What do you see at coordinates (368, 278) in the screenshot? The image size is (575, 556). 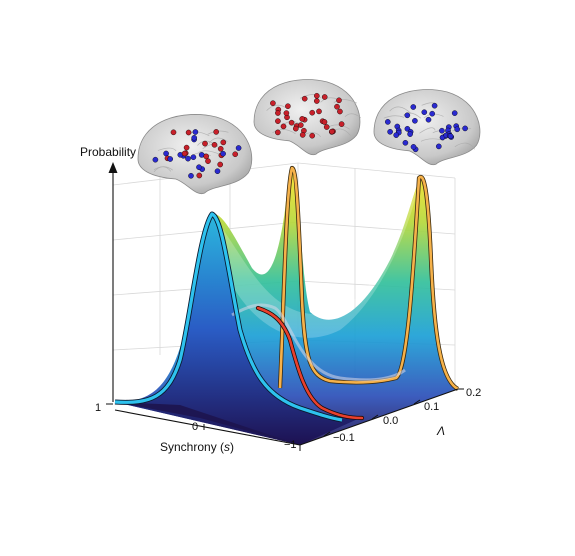 I see `back-curve-orange-fill` at bounding box center [368, 278].